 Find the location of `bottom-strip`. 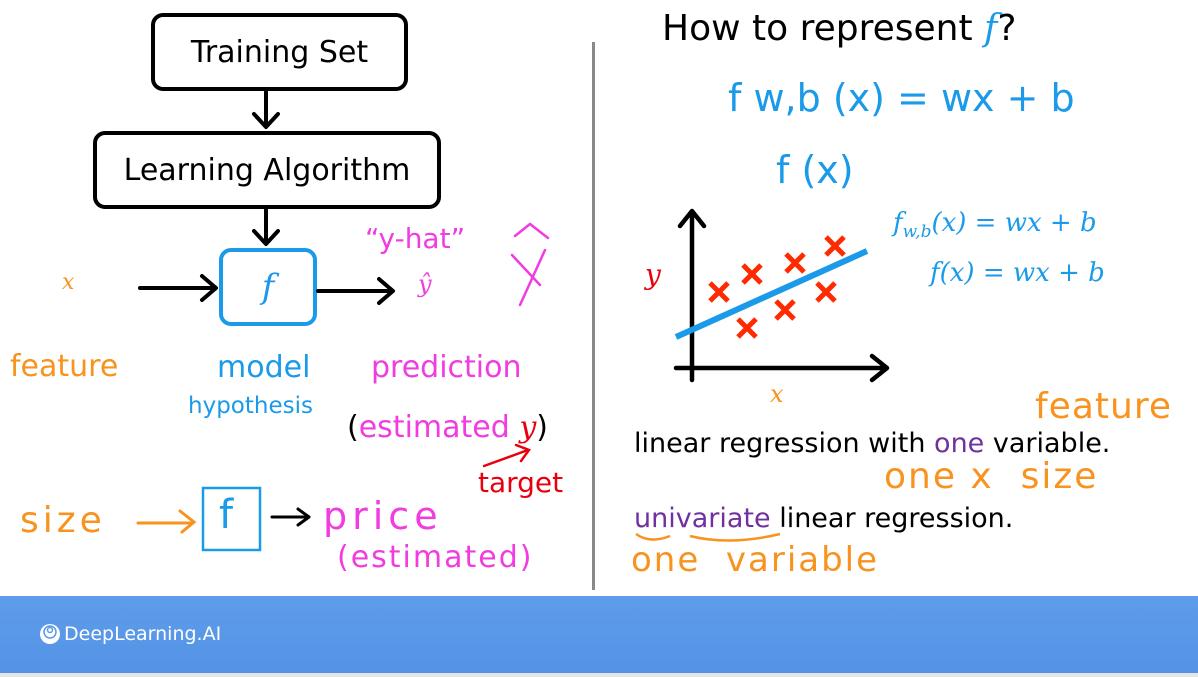

bottom-strip is located at coordinates (599, 675).